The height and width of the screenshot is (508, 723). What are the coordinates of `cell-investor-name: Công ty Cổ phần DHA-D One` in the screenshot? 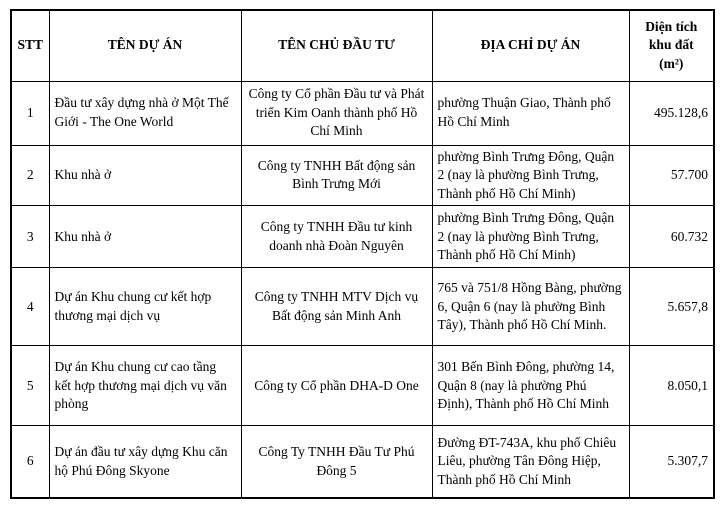 It's located at (336, 386).